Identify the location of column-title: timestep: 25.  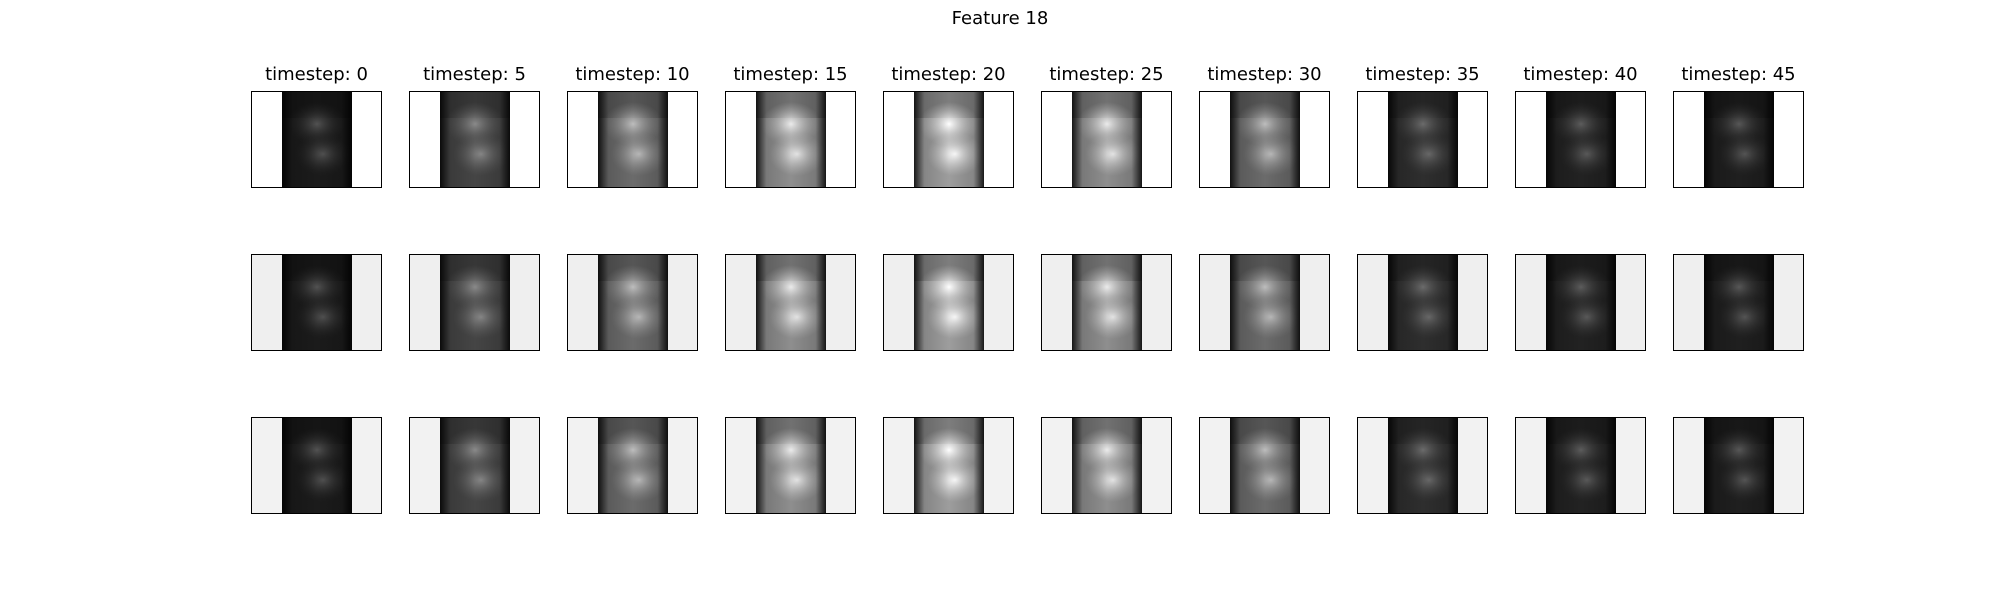
(1106, 74).